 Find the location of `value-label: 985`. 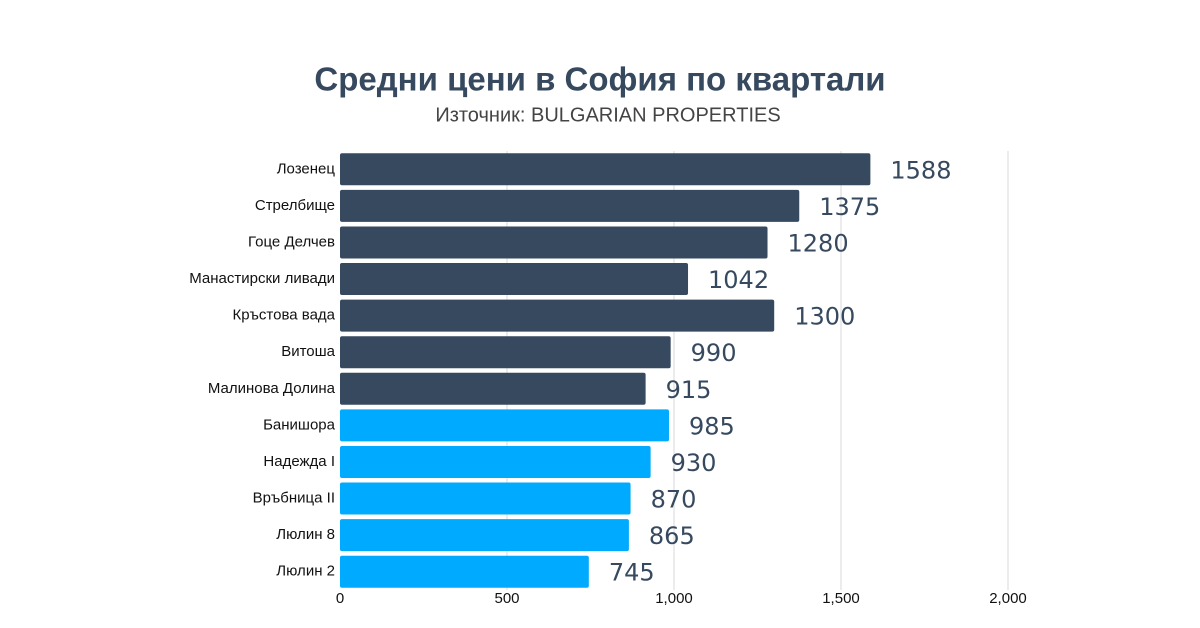

value-label: 985 is located at coordinates (712, 426).